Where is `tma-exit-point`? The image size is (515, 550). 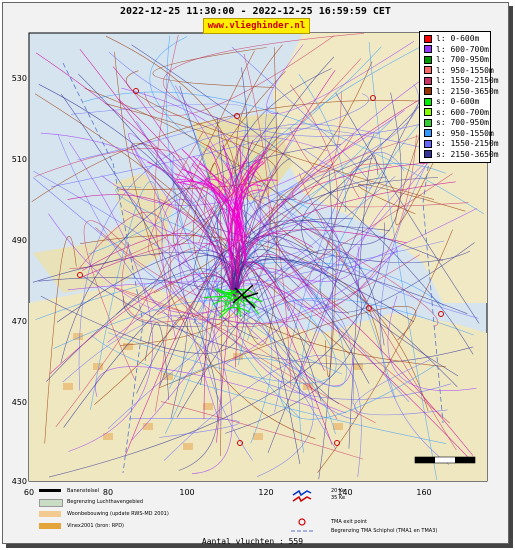 tma-exit-point is located at coordinates (369, 308).